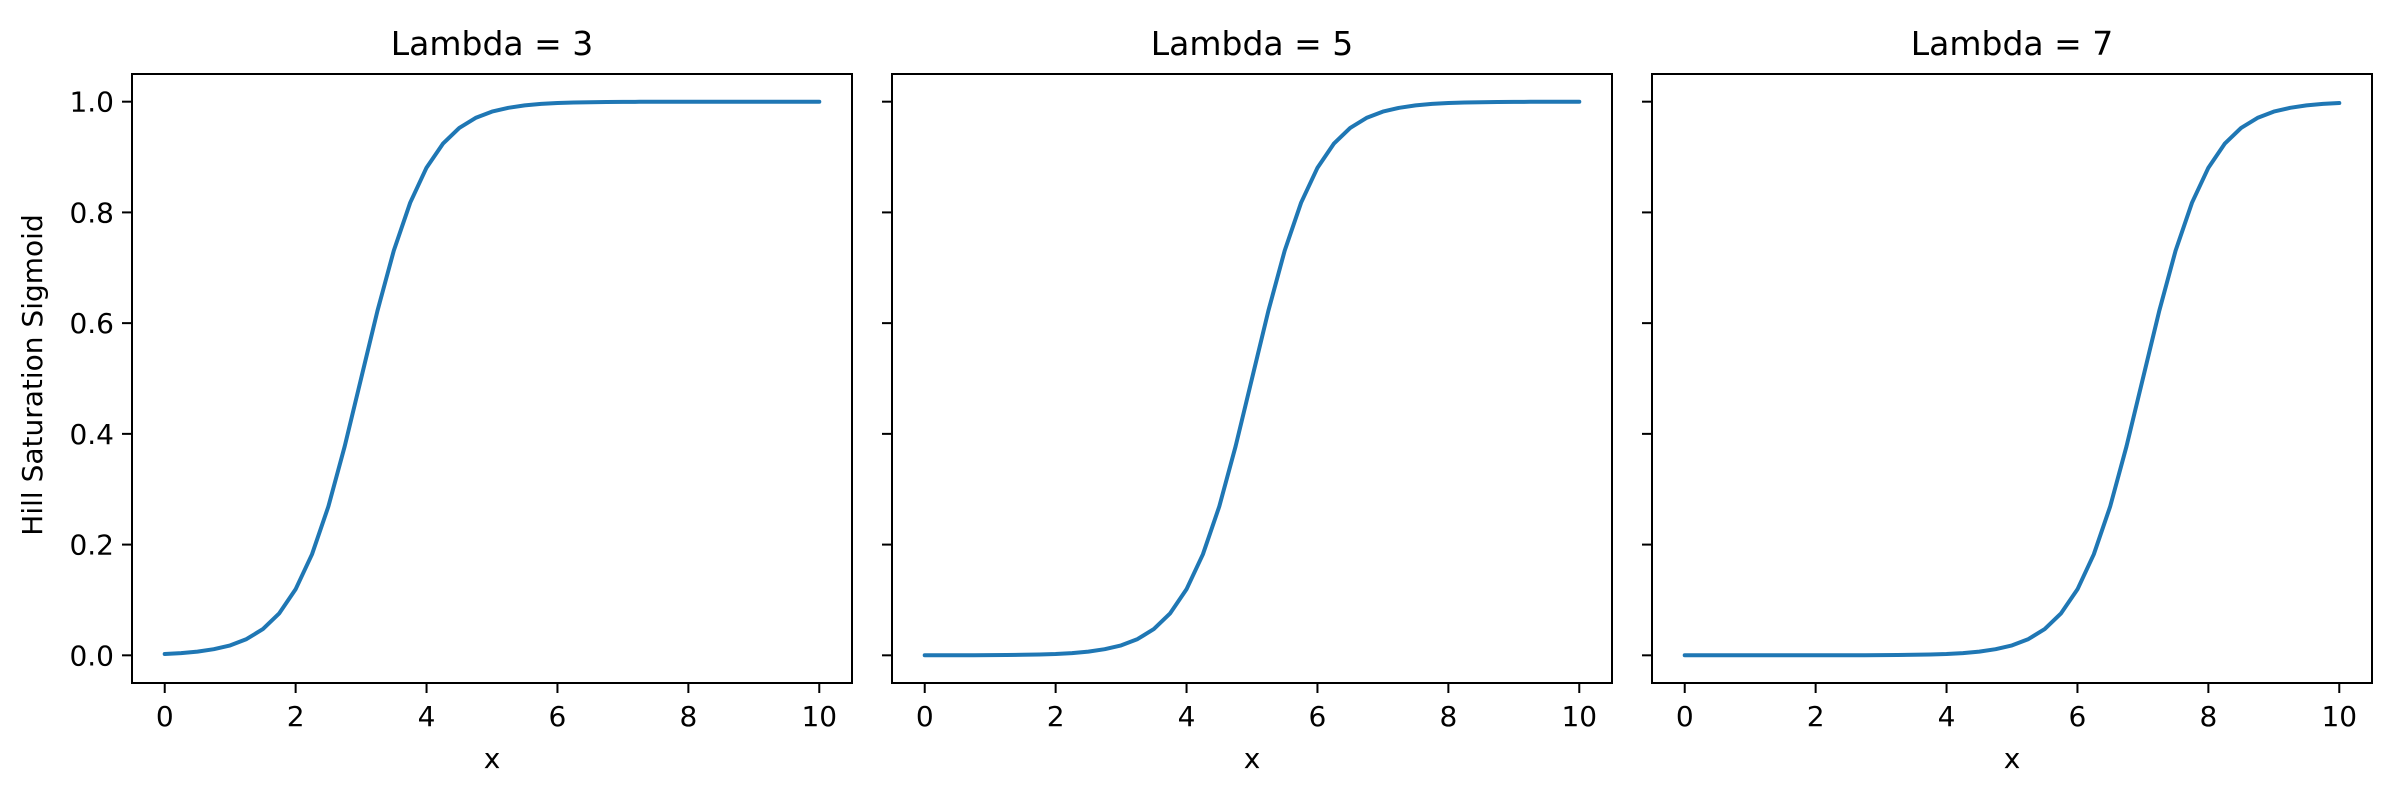  What do you see at coordinates (2012, 43) in the screenshot?
I see `subplot-title: Lambda = 7` at bounding box center [2012, 43].